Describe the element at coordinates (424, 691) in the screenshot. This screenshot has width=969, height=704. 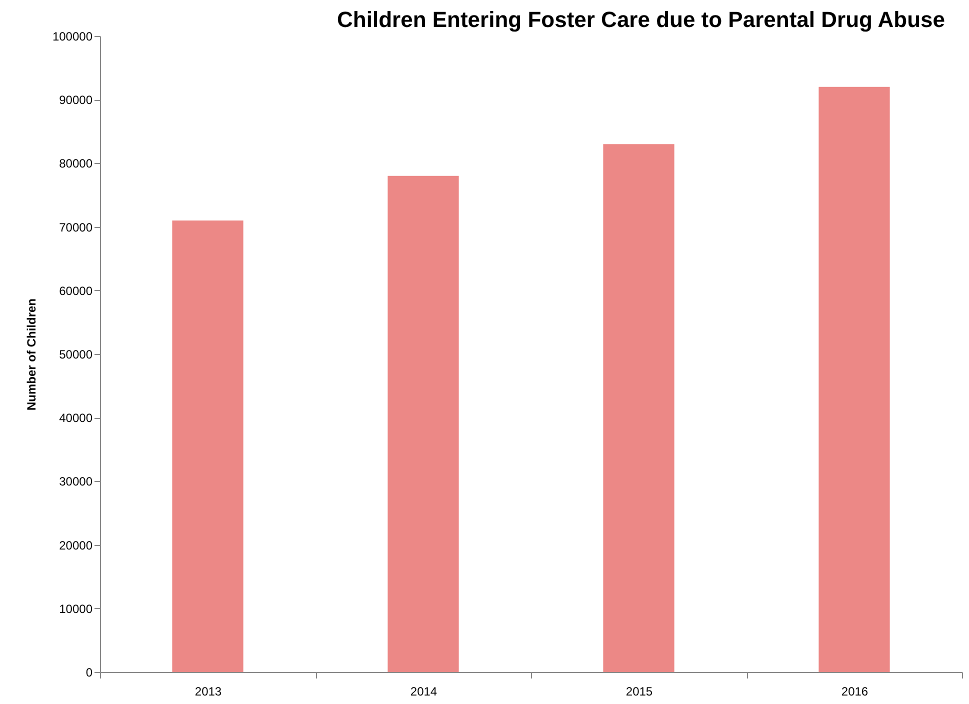
I see `x-tick-label: 2014` at that location.